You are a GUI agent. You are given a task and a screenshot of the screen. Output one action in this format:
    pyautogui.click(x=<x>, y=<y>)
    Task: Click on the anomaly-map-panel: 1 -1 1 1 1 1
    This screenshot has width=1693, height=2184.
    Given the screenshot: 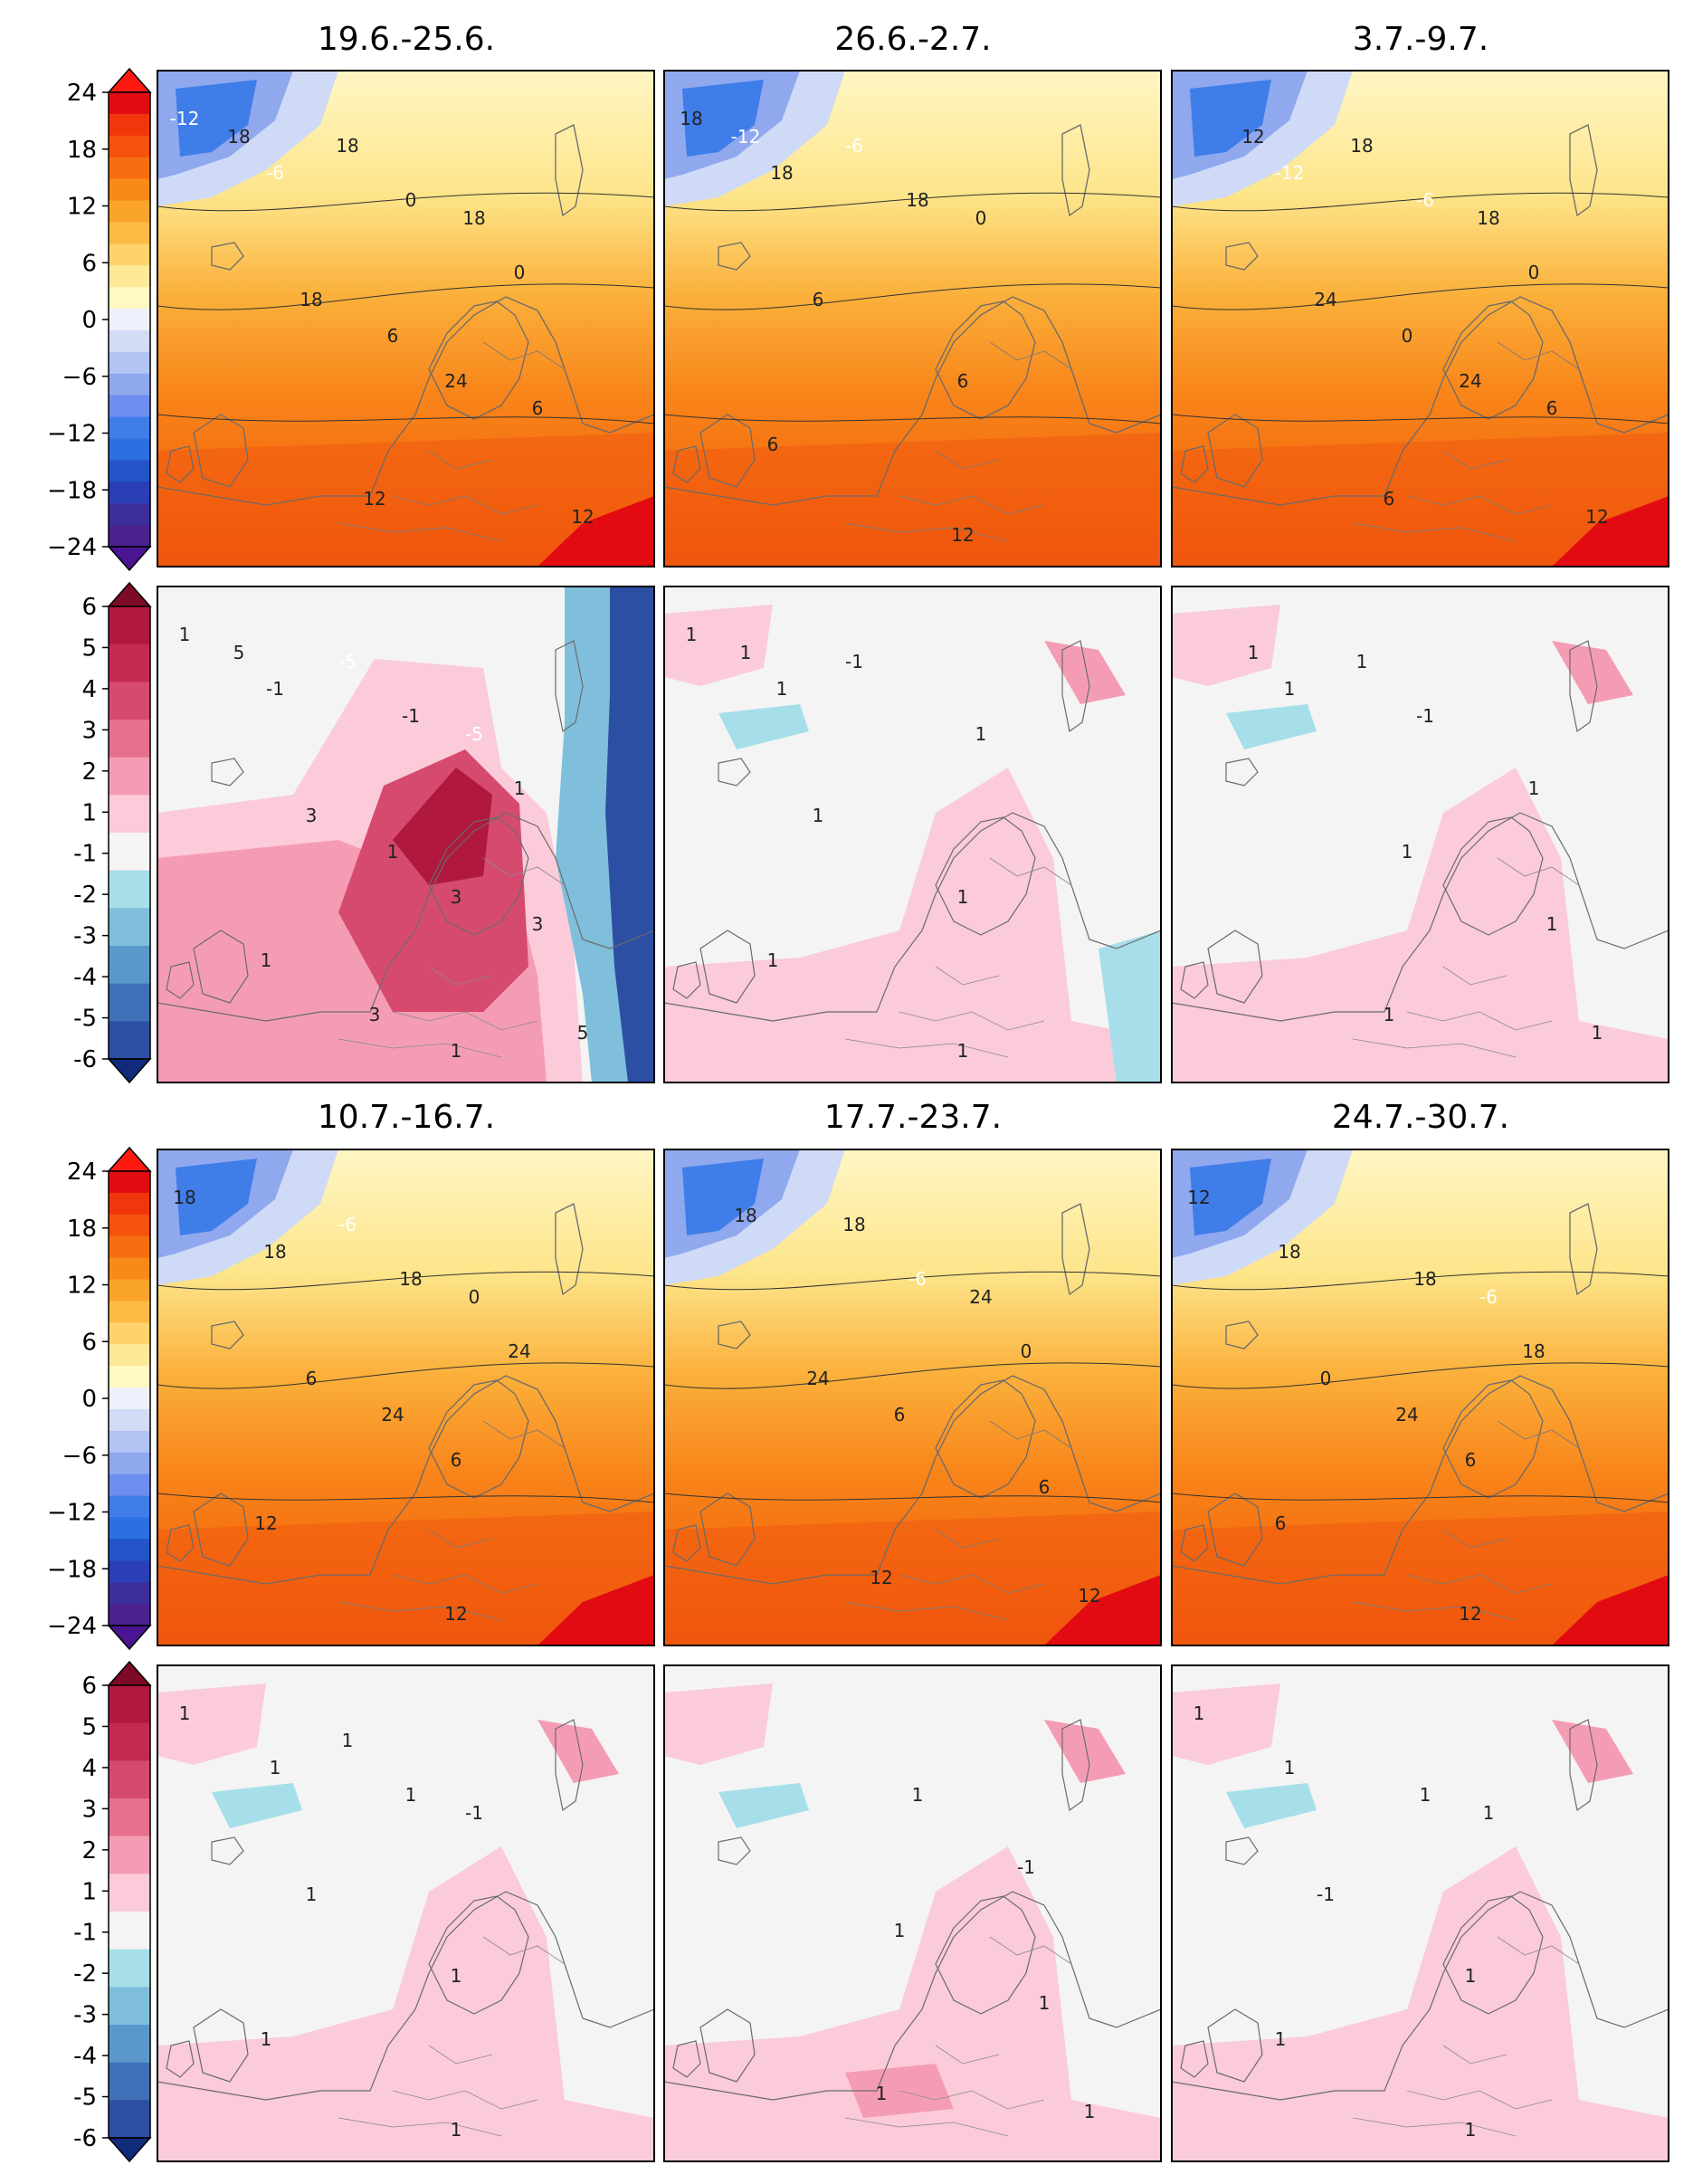 What is the action you would take?
    pyautogui.click(x=912, y=1913)
    